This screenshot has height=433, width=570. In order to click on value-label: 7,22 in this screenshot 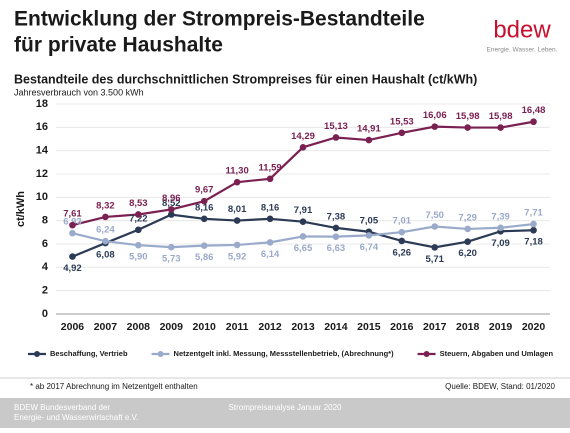, I will do `click(138, 218)`.